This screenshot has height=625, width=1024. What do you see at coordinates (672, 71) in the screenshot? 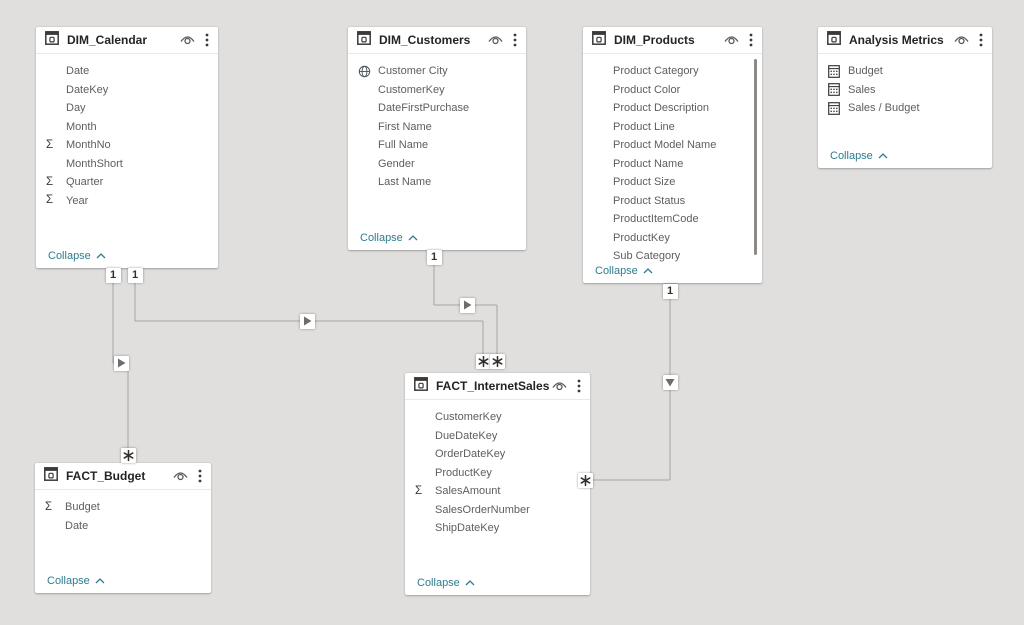
I see `field-row-product-category: Product Category` at bounding box center [672, 71].